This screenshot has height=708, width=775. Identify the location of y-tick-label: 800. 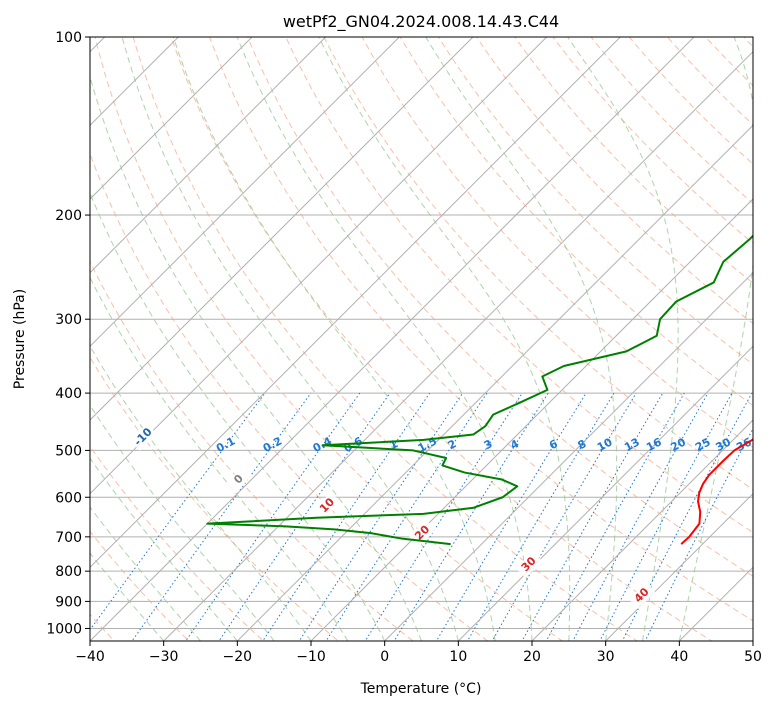
(68, 572).